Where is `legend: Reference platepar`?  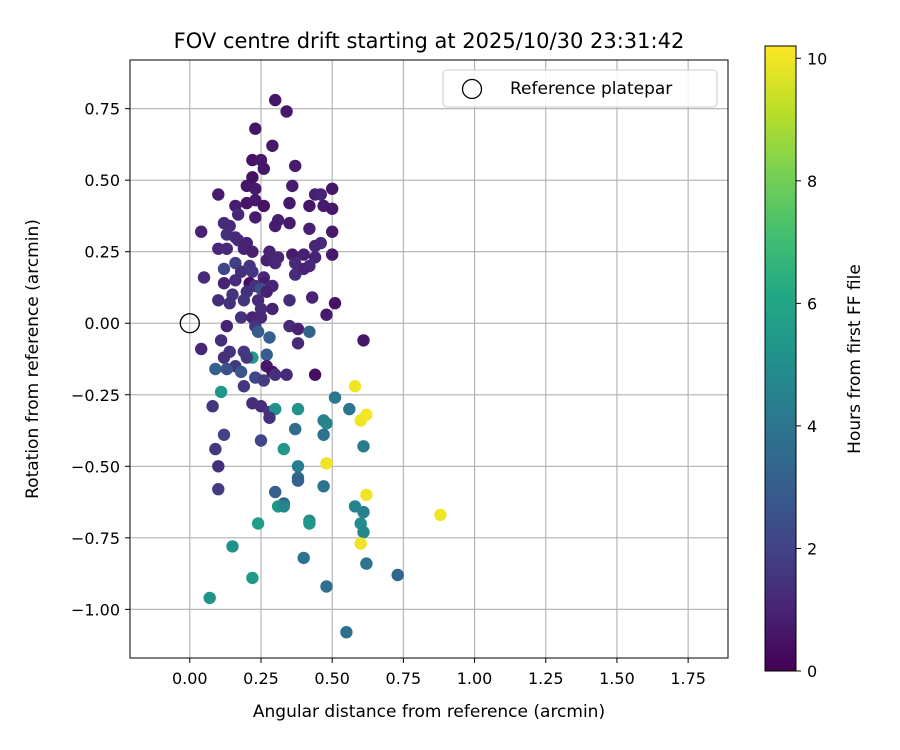 legend: Reference platepar is located at coordinates (580, 88).